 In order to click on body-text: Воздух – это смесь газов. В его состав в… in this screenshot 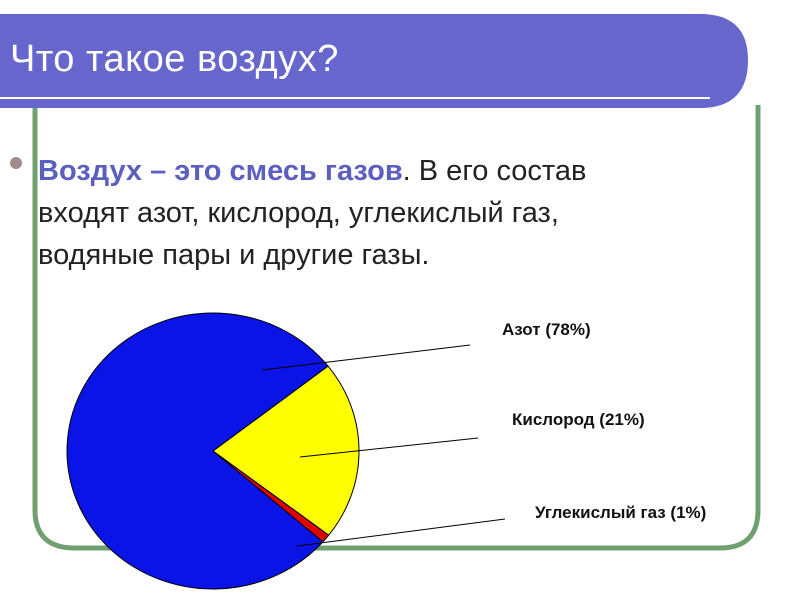, I will do `click(323, 213)`.